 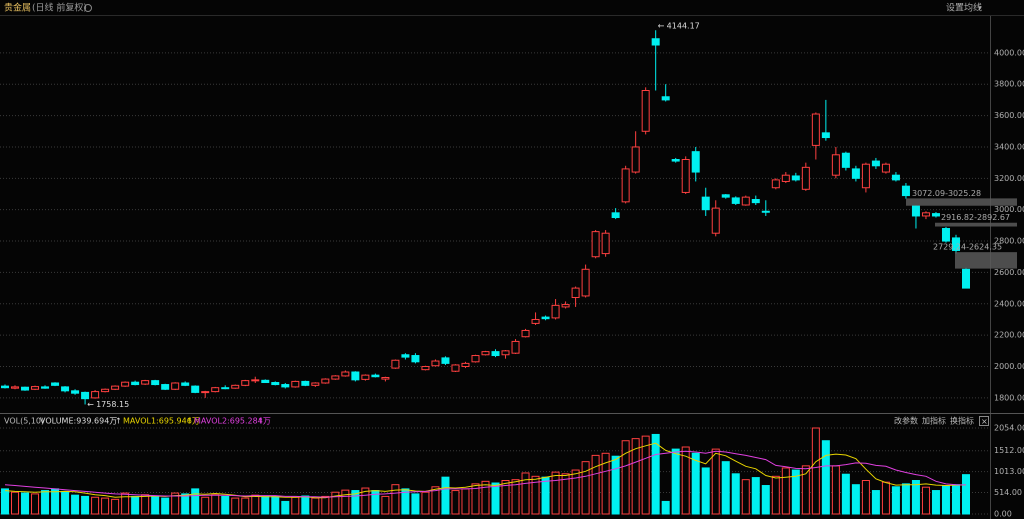 I want to click on gap-label: 3072.09-3025.28, so click(x=946, y=193).